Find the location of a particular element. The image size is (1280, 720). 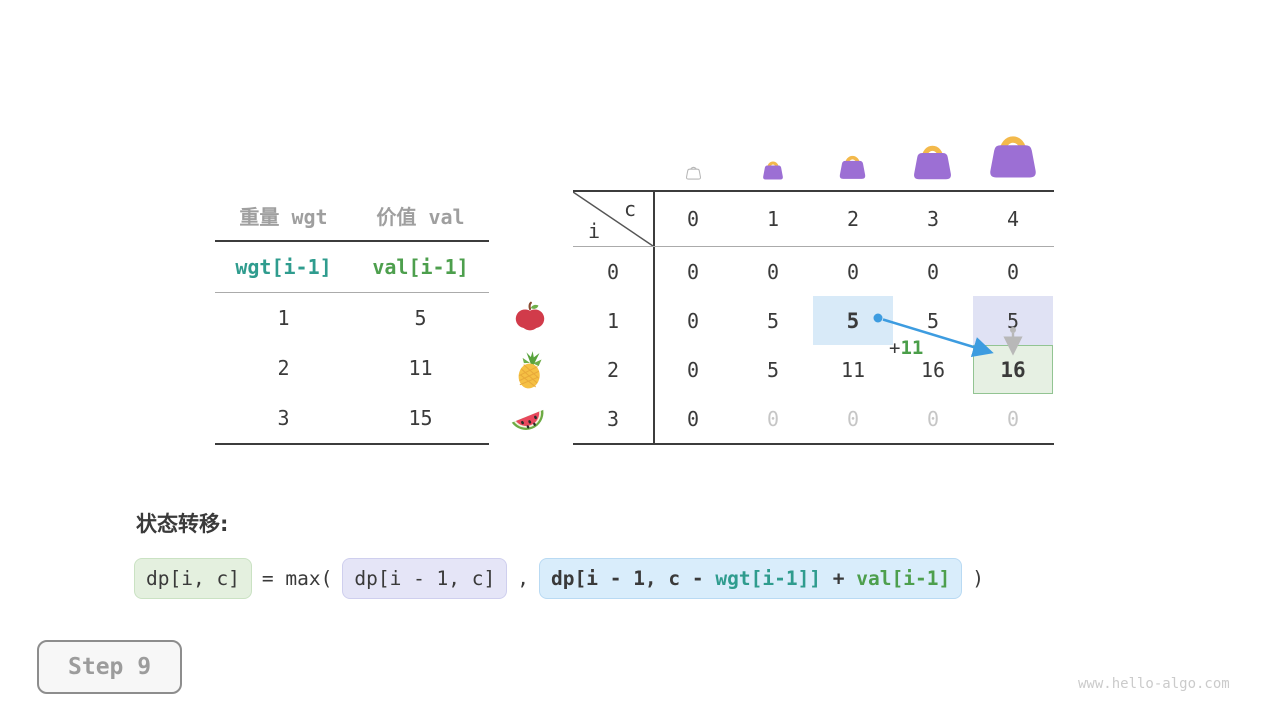

item-weight: 1 is located at coordinates (283, 318).